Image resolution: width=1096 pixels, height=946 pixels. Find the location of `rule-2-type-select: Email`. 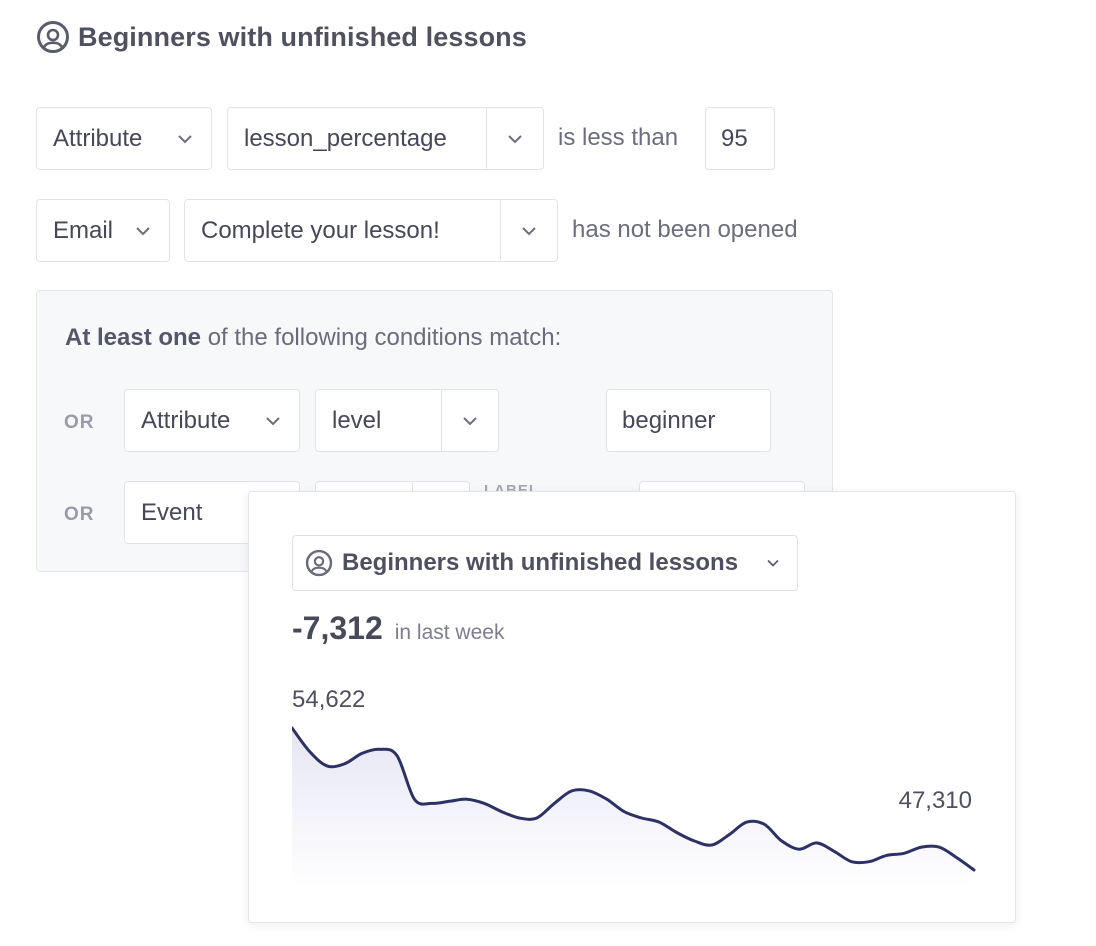

rule-2-type-select: Email is located at coordinates (103, 230).